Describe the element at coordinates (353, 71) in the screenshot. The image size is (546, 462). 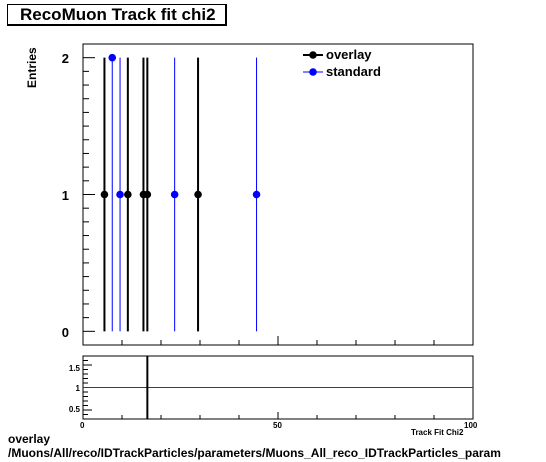
I see `legend-label-standard: standard` at that location.